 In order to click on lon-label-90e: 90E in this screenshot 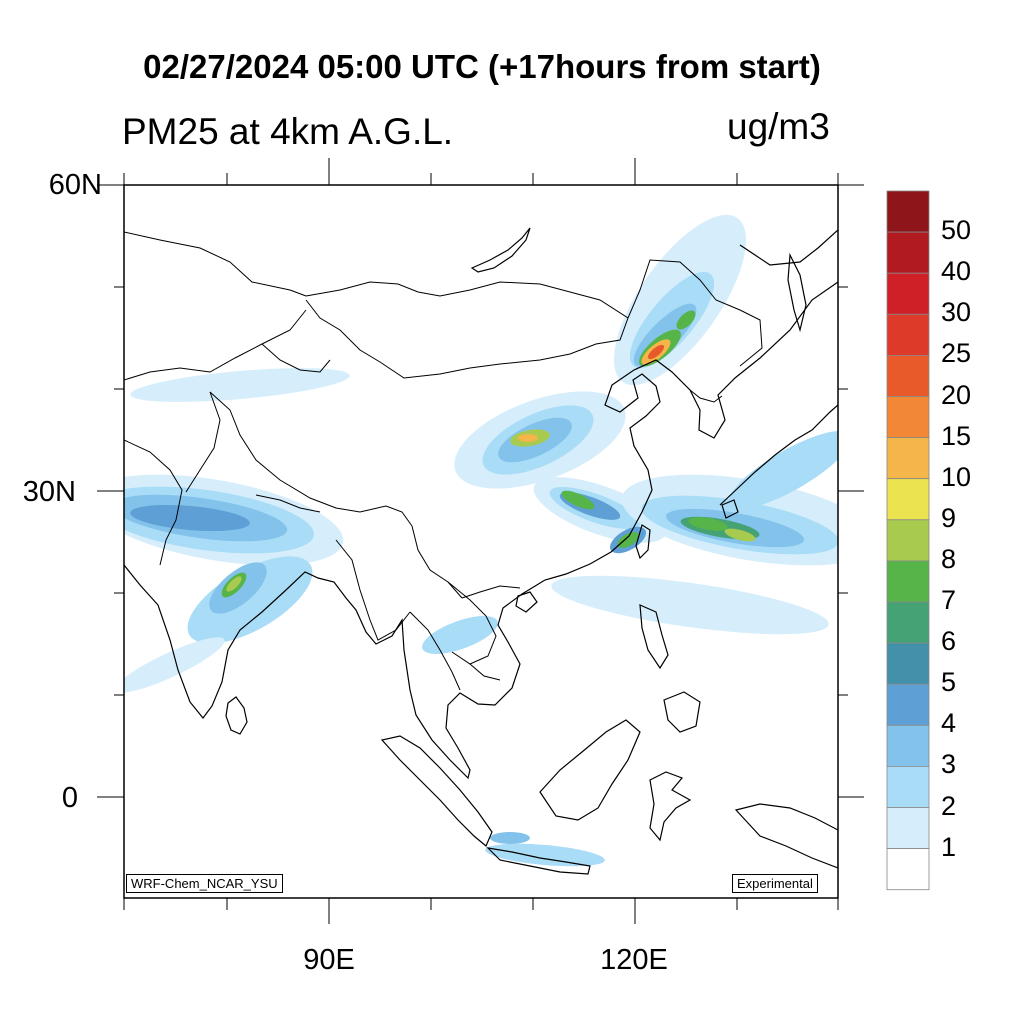, I will do `click(329, 960)`.